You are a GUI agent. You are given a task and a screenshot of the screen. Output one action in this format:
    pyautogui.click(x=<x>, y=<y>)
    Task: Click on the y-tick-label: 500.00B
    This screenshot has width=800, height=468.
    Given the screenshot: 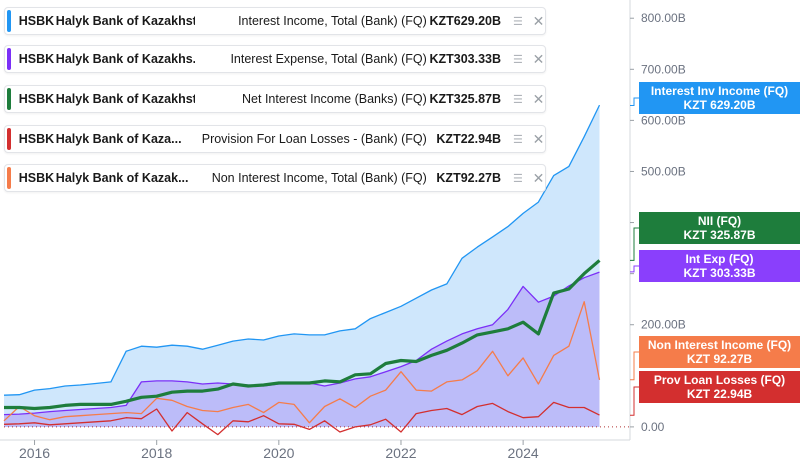 What is the action you would take?
    pyautogui.click(x=663, y=171)
    